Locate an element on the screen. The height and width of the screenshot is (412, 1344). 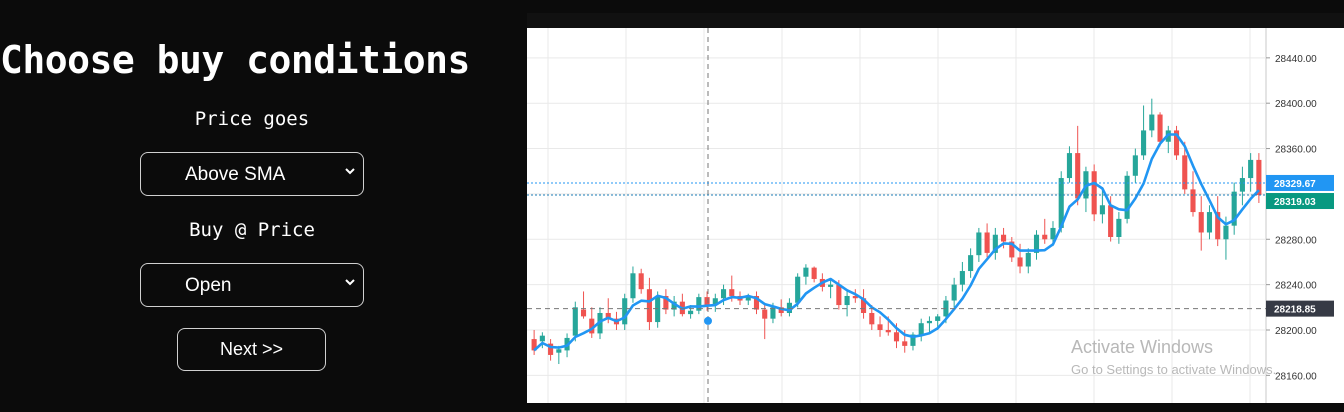
price-condition-value: Above SMA is located at coordinates (235, 174).